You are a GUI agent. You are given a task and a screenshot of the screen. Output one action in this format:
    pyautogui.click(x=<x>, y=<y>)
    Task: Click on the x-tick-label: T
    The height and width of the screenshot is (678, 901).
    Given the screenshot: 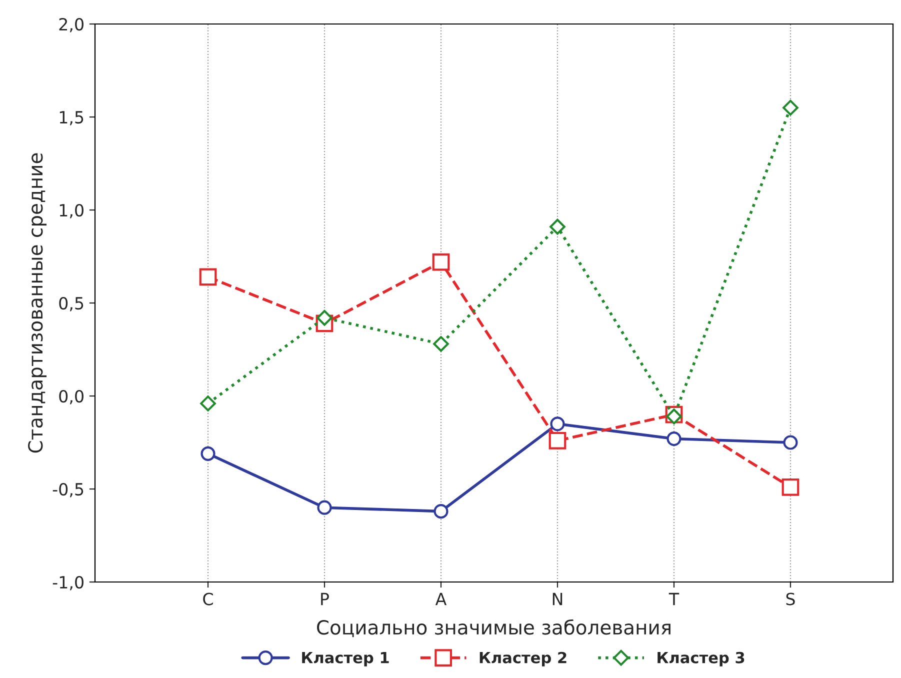 What is the action you would take?
    pyautogui.click(x=674, y=599)
    